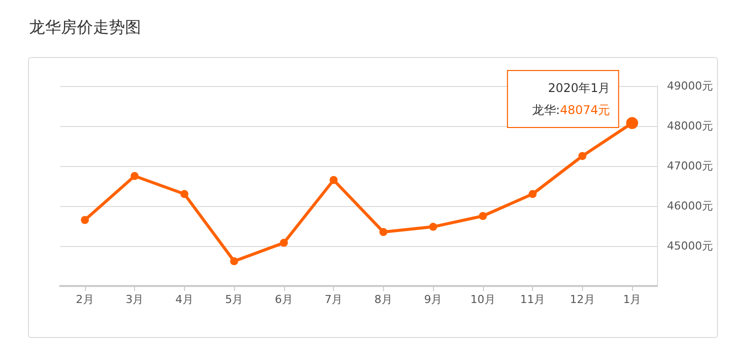  What do you see at coordinates (433, 299) in the screenshot?
I see `x-tick-label: 9月` at bounding box center [433, 299].